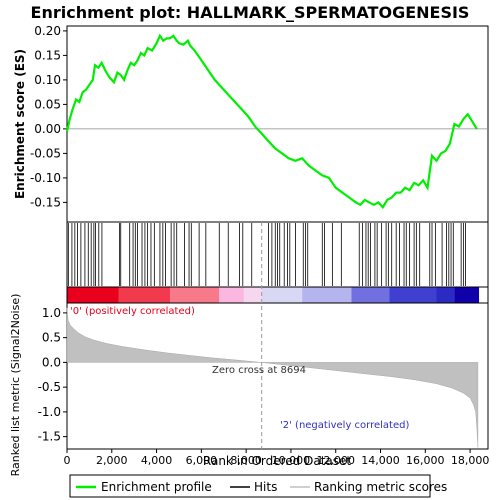  Describe the element at coordinates (47, 55) in the screenshot. I see `es-ytick-label: 0.15` at that location.